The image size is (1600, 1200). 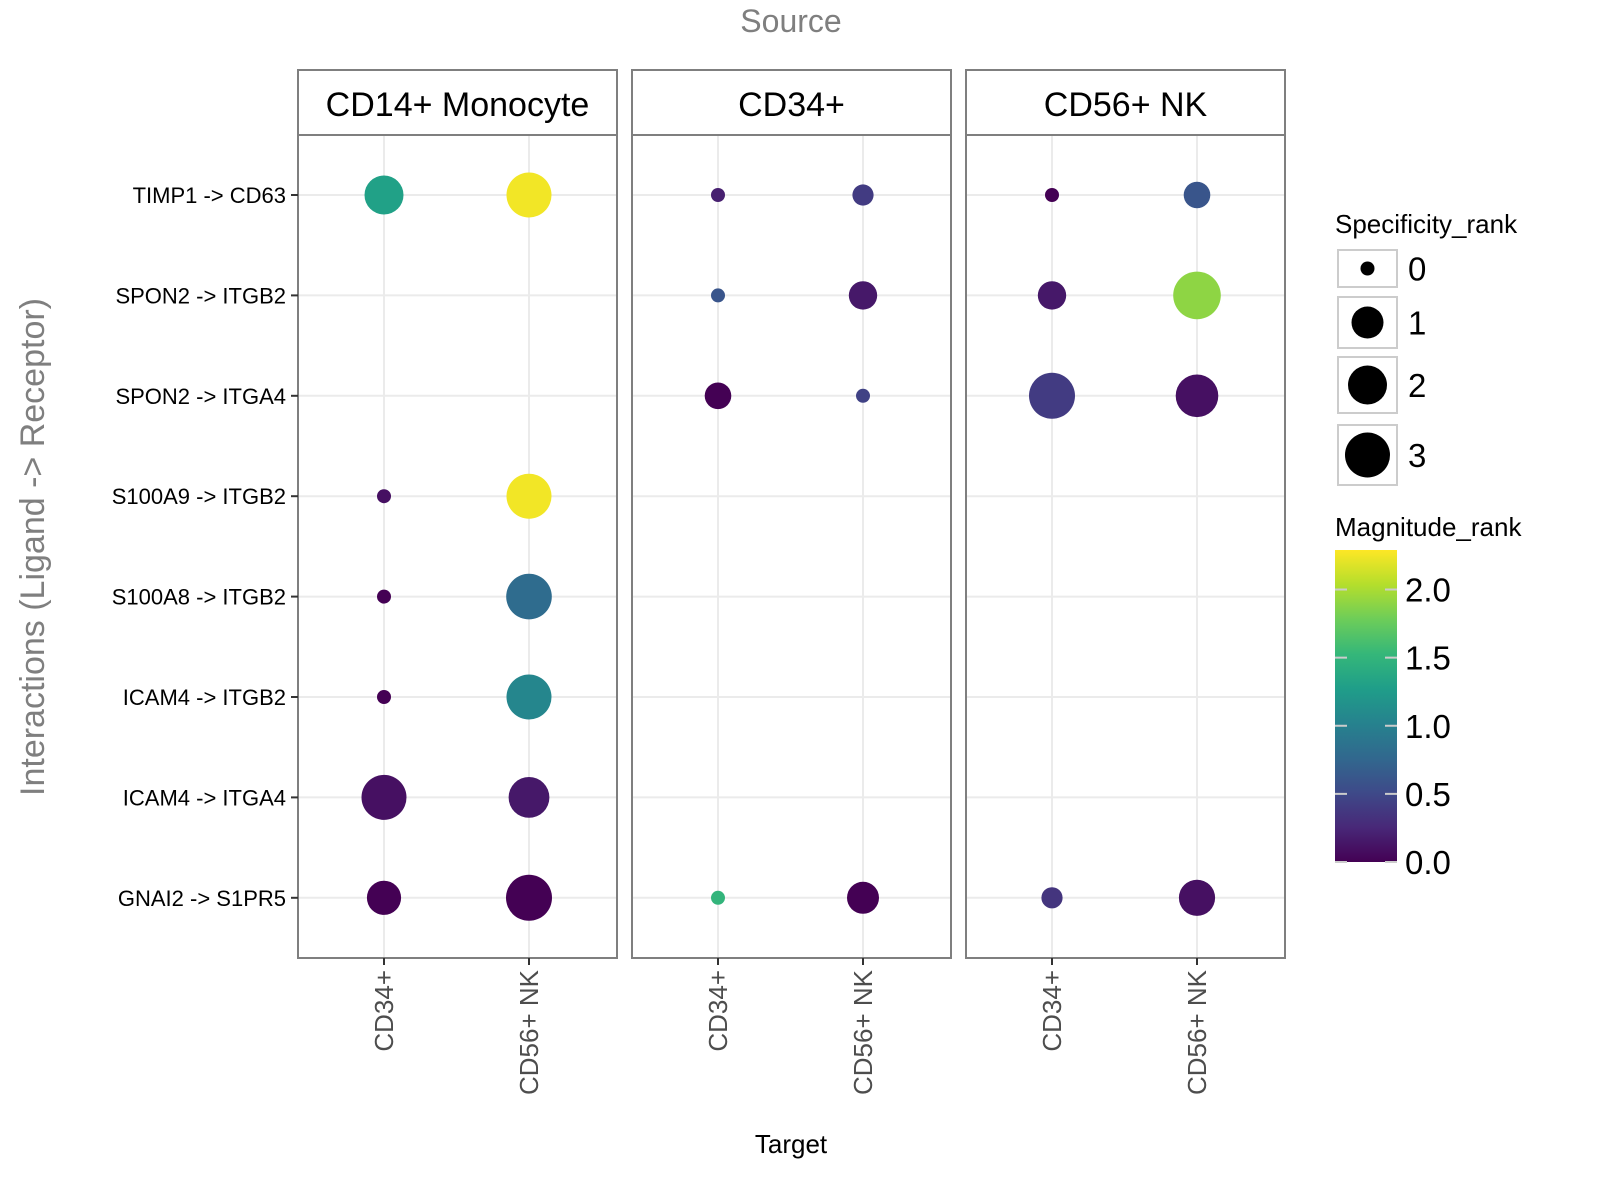 I want to click on facet-label: CD34+, so click(x=791, y=105).